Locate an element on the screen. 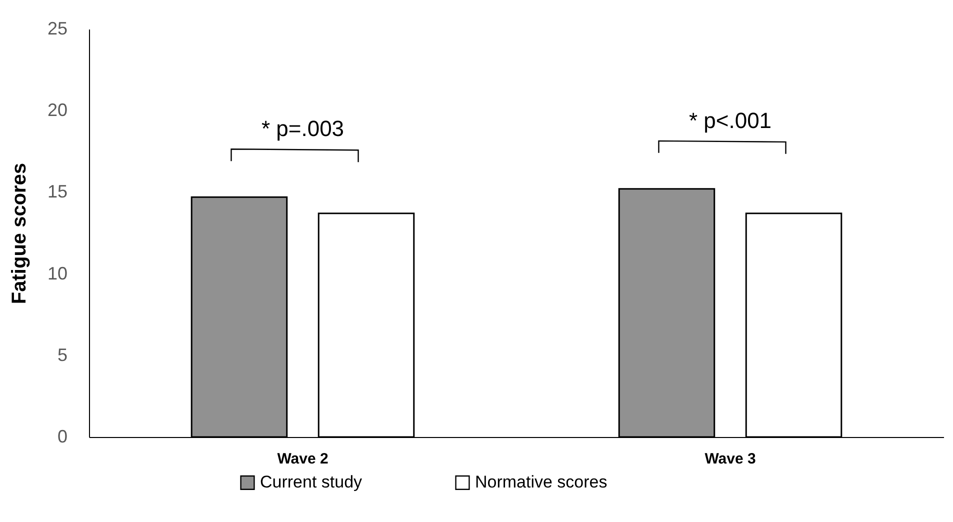 The height and width of the screenshot is (522, 953). y-tick-label: 25 is located at coordinates (57, 28).